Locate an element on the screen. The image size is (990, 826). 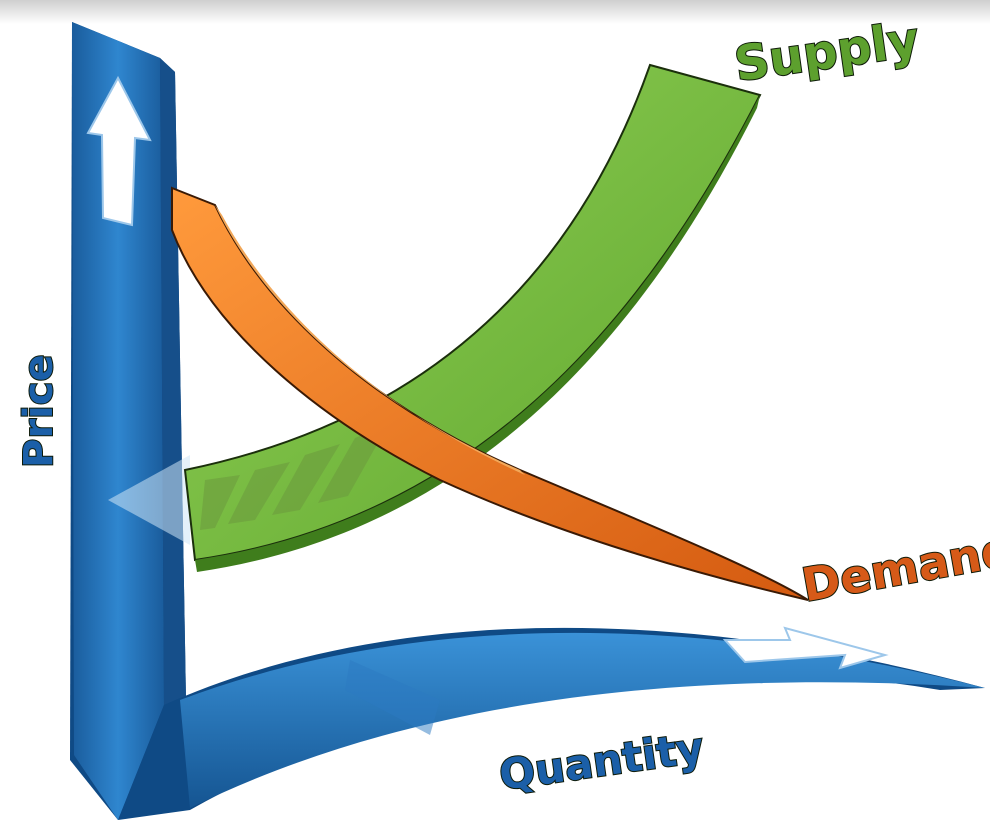
price-axis-label: Price is located at coordinates (39, 411).